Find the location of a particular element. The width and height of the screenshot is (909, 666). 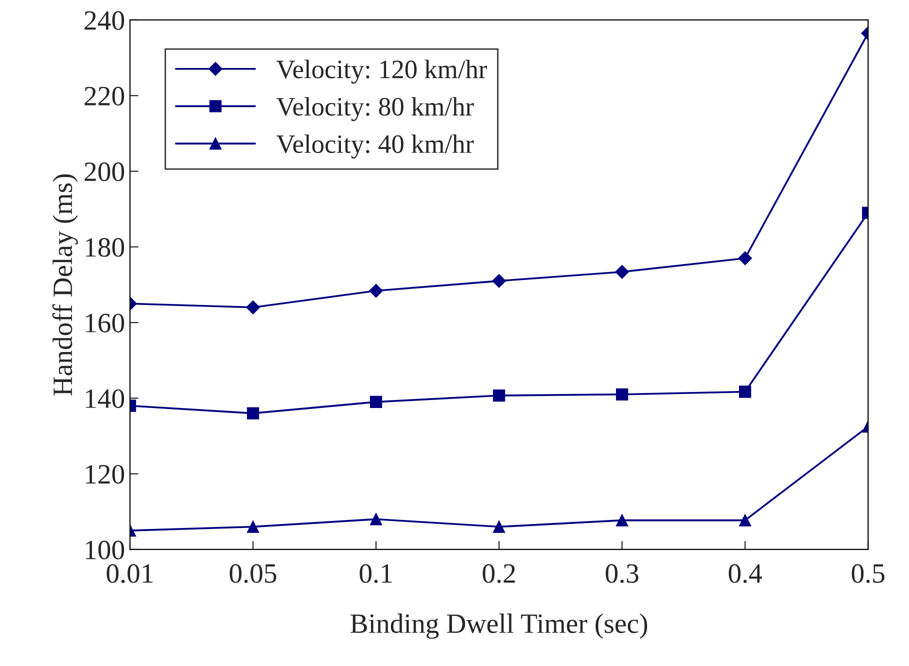

y-tick-label: 180 is located at coordinates (105, 247).